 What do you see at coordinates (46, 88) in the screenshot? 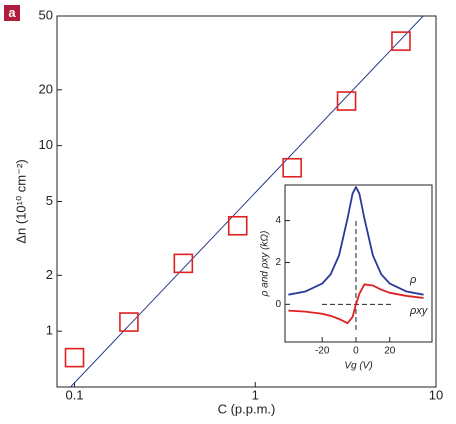
I see `y-tick-label: 20` at bounding box center [46, 88].